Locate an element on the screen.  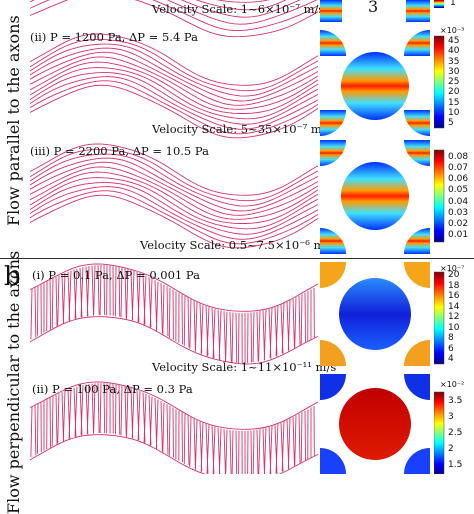
cb-b-i-tick: 8 is located at coordinates (451, 338).